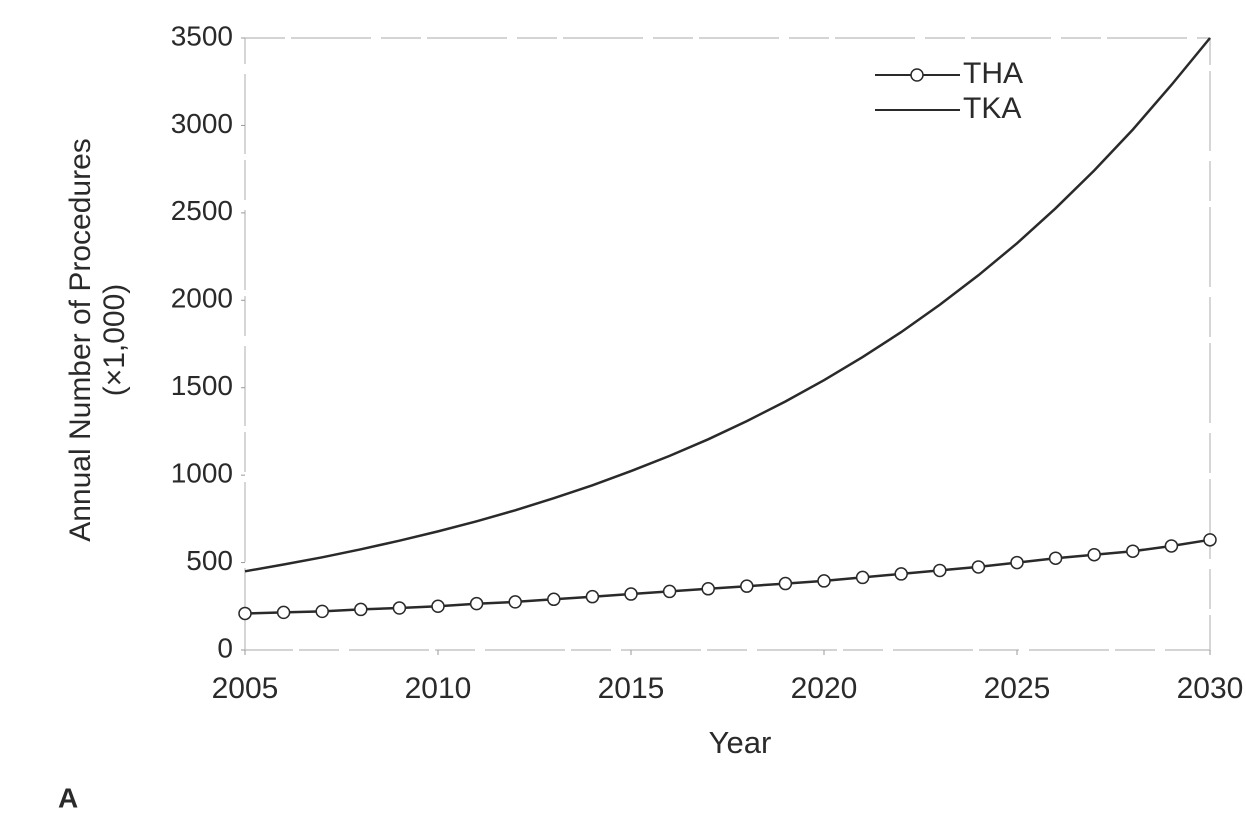 This screenshot has height=838, width=1246. Describe the element at coordinates (225, 647) in the screenshot. I see `y-tick-label: 0` at that location.